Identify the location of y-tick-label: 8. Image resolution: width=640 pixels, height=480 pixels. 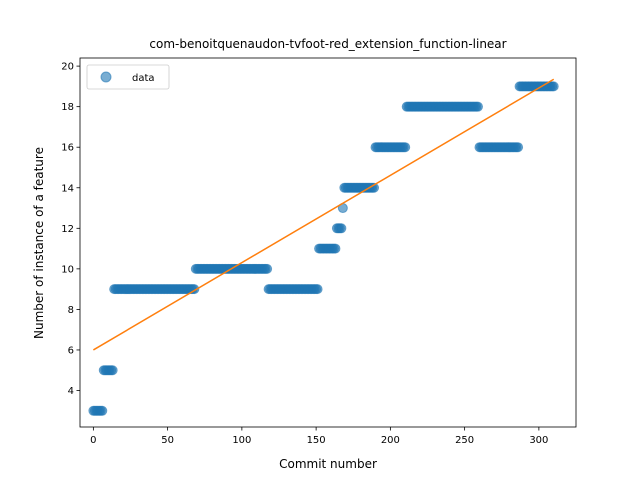
(71, 310).